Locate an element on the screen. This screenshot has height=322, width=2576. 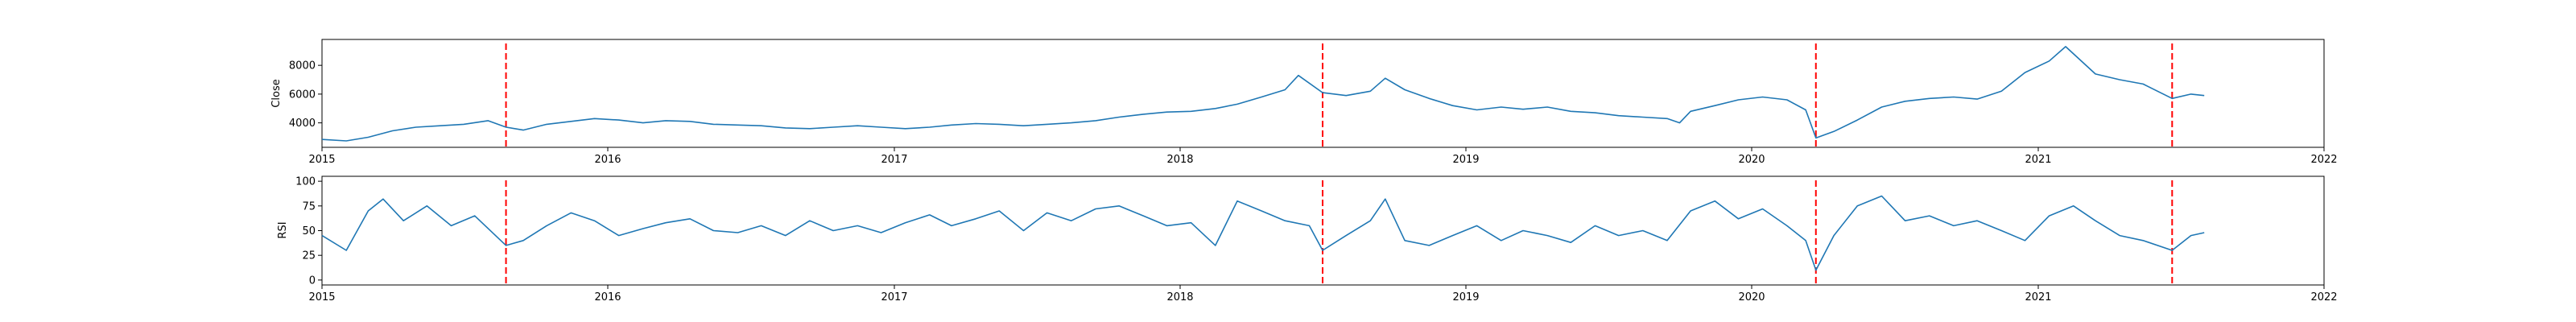
rsi-x-tick-label-2015: 2015 is located at coordinates (321, 297).